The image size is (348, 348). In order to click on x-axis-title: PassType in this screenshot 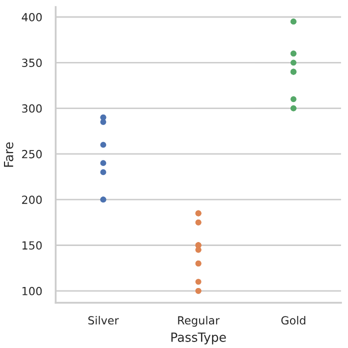, I will do `click(198, 338)`.